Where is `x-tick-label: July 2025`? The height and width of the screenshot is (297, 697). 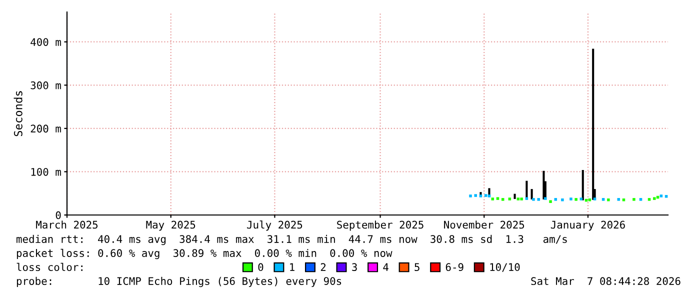 x-tick-label: July 2025 is located at coordinates (274, 225).